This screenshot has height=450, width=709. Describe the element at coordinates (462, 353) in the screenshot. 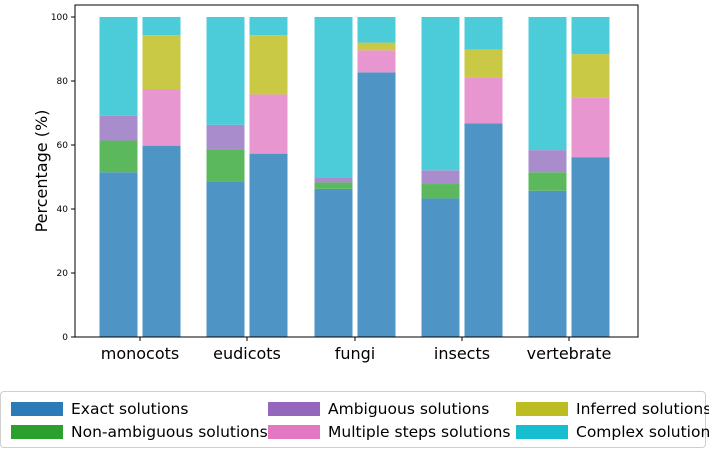

I see `x-tick-label-insects: insects` at that location.